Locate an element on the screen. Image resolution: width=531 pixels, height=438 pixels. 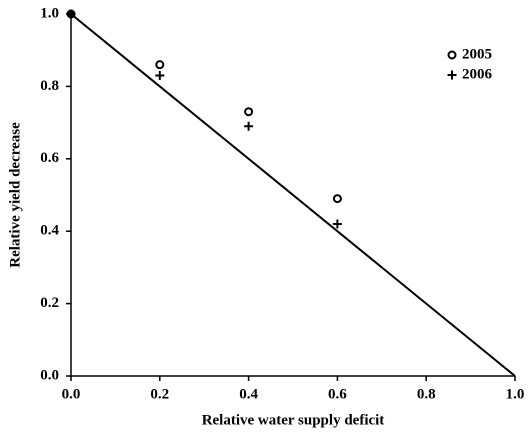
x-tick-label: 1.0 is located at coordinates (515, 394).